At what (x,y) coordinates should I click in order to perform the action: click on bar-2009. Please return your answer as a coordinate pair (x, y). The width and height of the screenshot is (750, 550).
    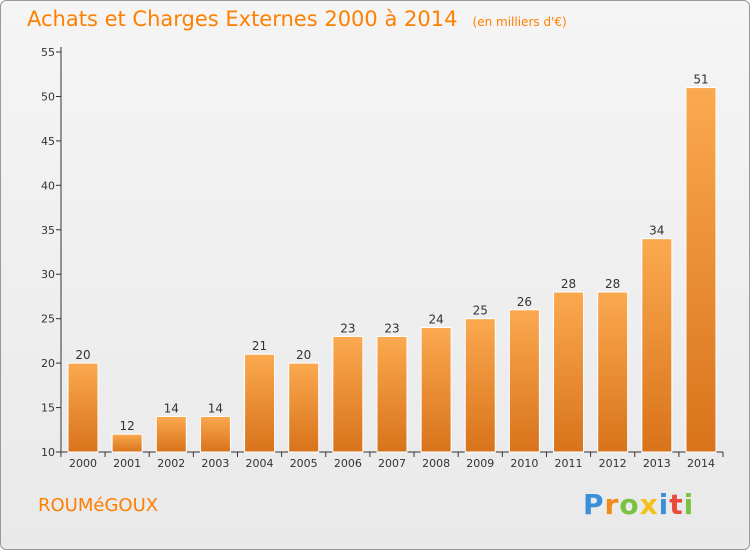
    Looking at the image, I should click on (480, 385).